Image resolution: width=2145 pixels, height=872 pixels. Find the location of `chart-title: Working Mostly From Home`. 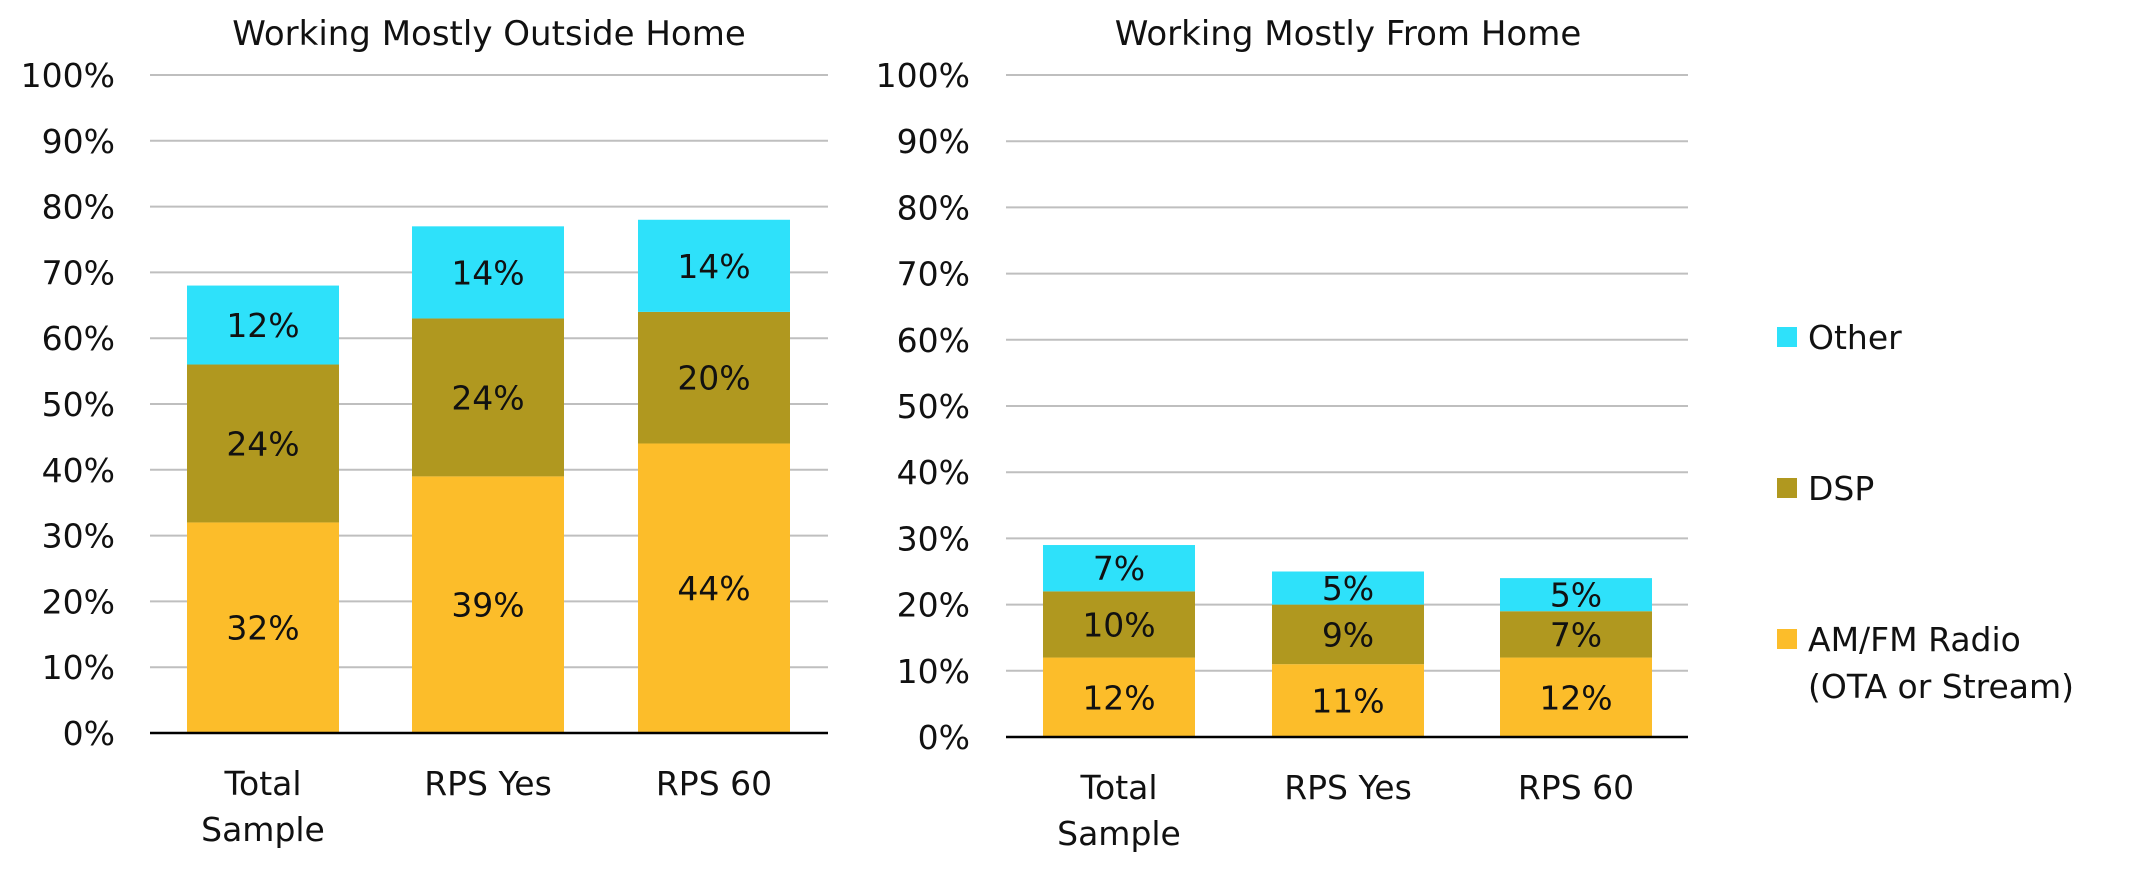

chart-title: Working Mostly From Home is located at coordinates (1348, 34).